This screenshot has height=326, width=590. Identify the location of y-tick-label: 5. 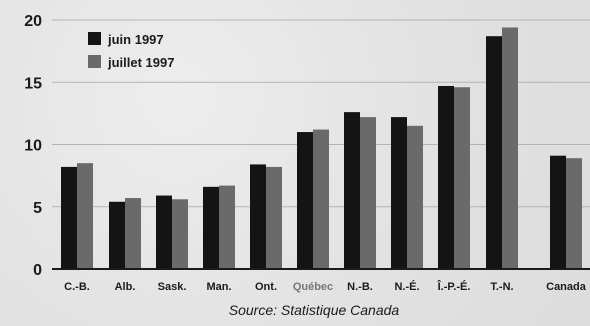
(37, 208).